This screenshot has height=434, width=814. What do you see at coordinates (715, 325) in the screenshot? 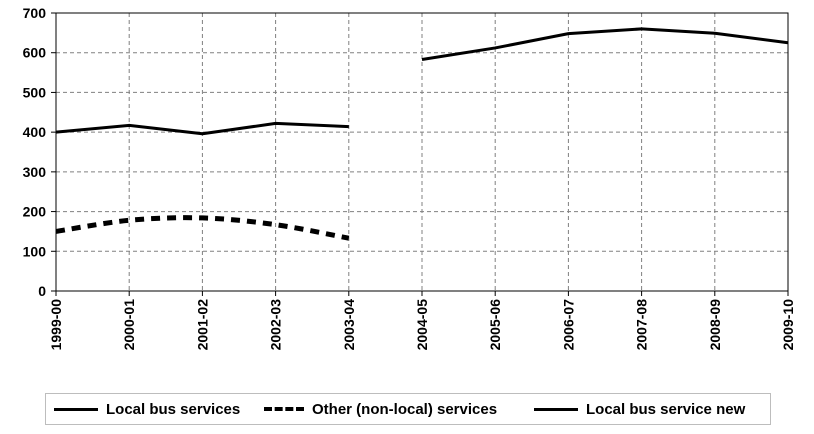
I see `x-tick-label: 2008-09` at bounding box center [715, 325].